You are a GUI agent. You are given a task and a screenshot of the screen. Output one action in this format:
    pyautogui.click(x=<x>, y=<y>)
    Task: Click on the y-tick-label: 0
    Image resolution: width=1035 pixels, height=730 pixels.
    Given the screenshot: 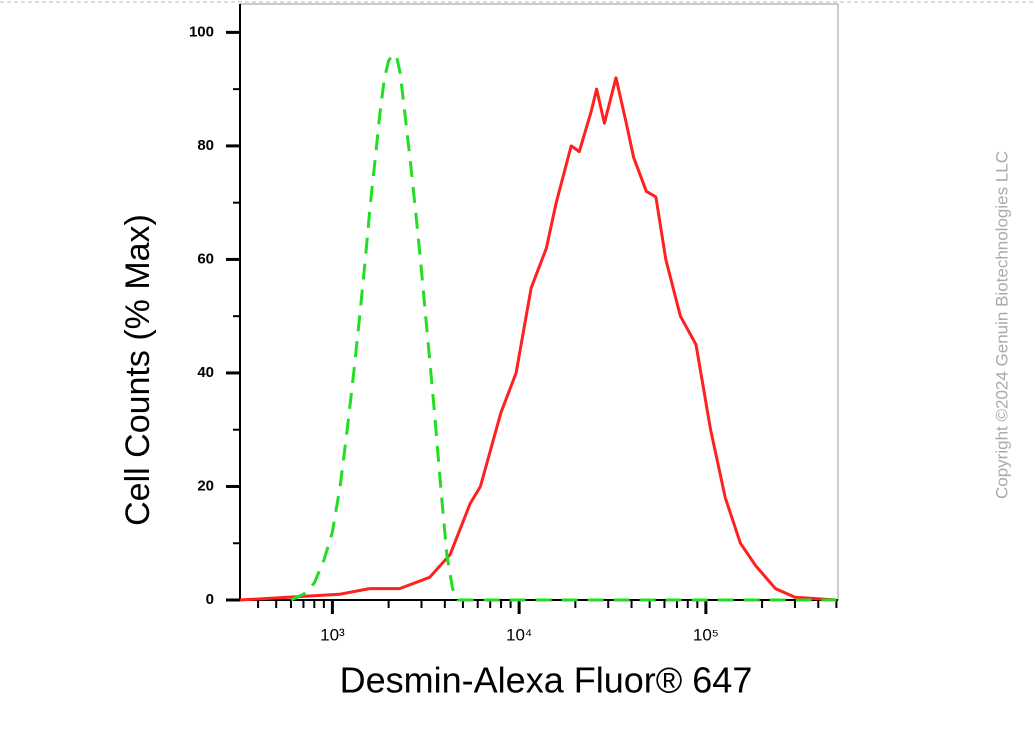 What is the action you would take?
    pyautogui.click(x=210, y=599)
    